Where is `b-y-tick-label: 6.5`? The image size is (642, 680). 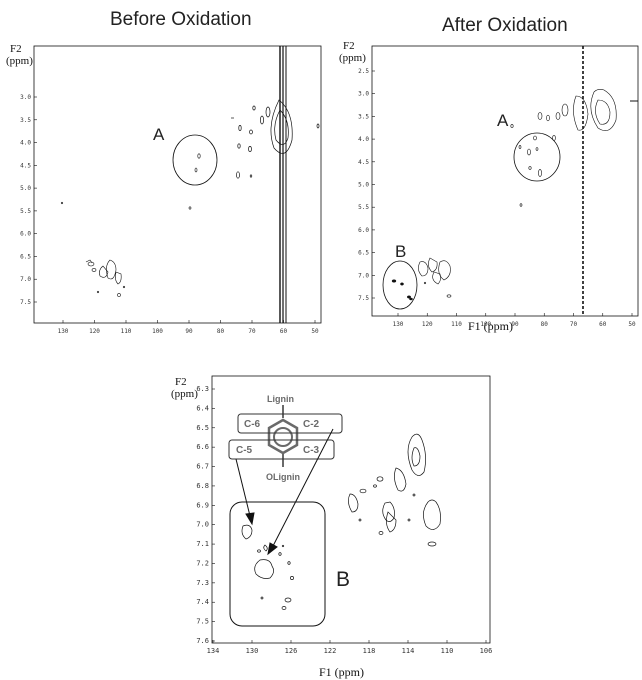 b-y-tick-label: 6.5 is located at coordinates (202, 428).